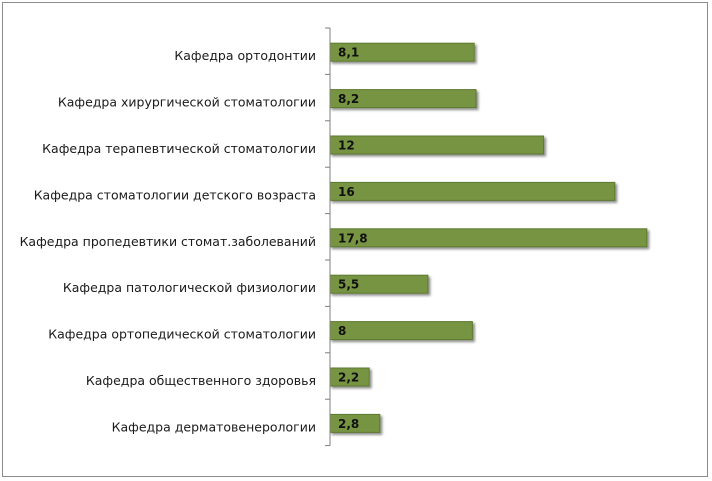  Describe the element at coordinates (348, 53) in the screenshot. I see `value-label: 8,1` at that location.